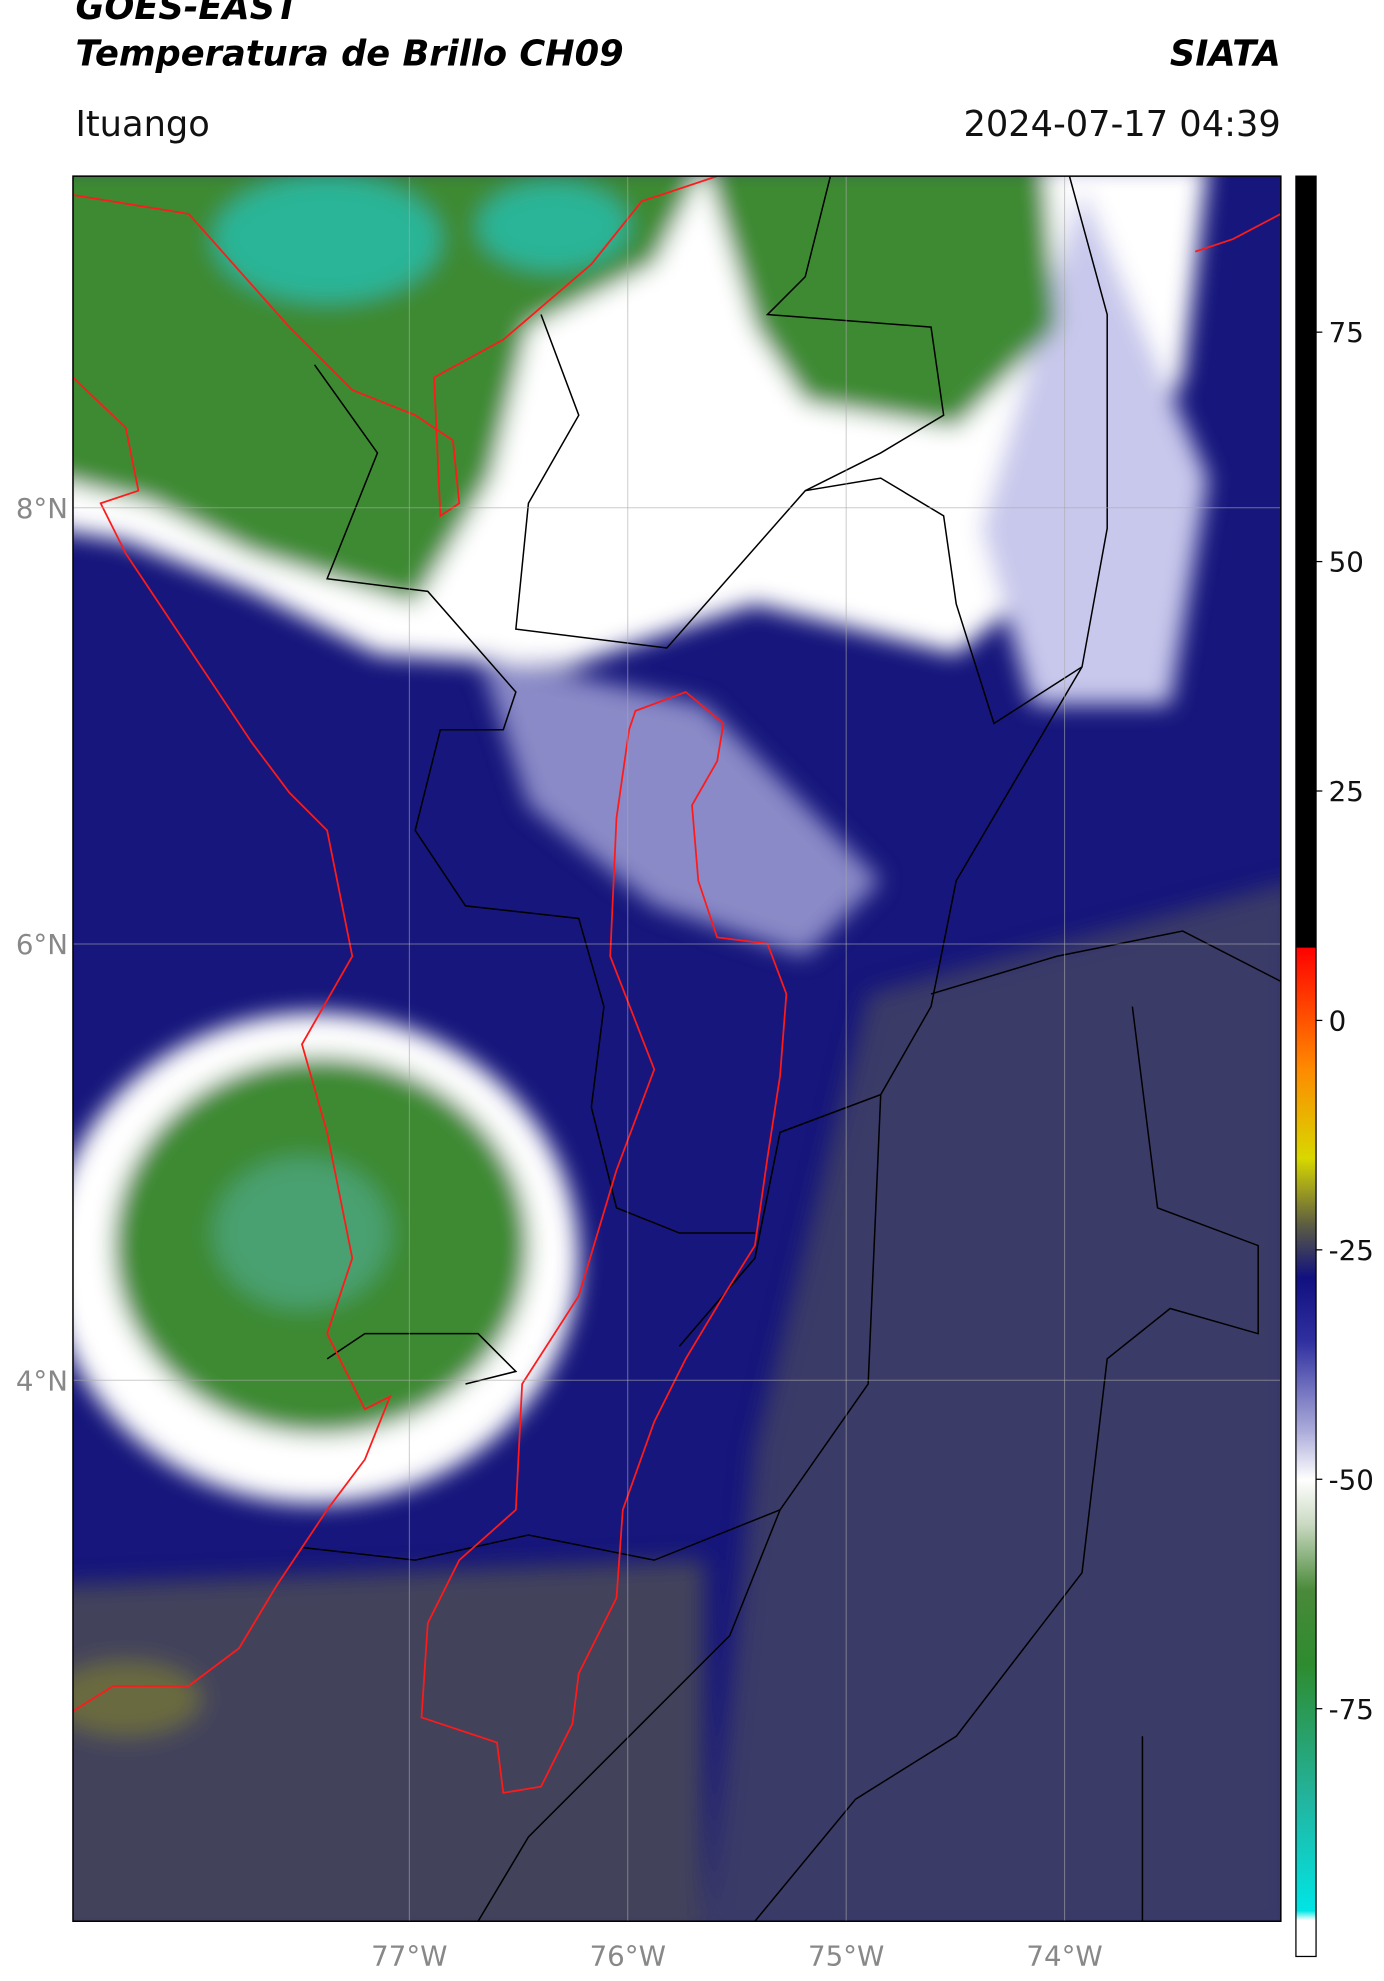 This screenshot has height=1981, width=1384. I want to click on colorbar-tick-label: 0, so click(1338, 1020).